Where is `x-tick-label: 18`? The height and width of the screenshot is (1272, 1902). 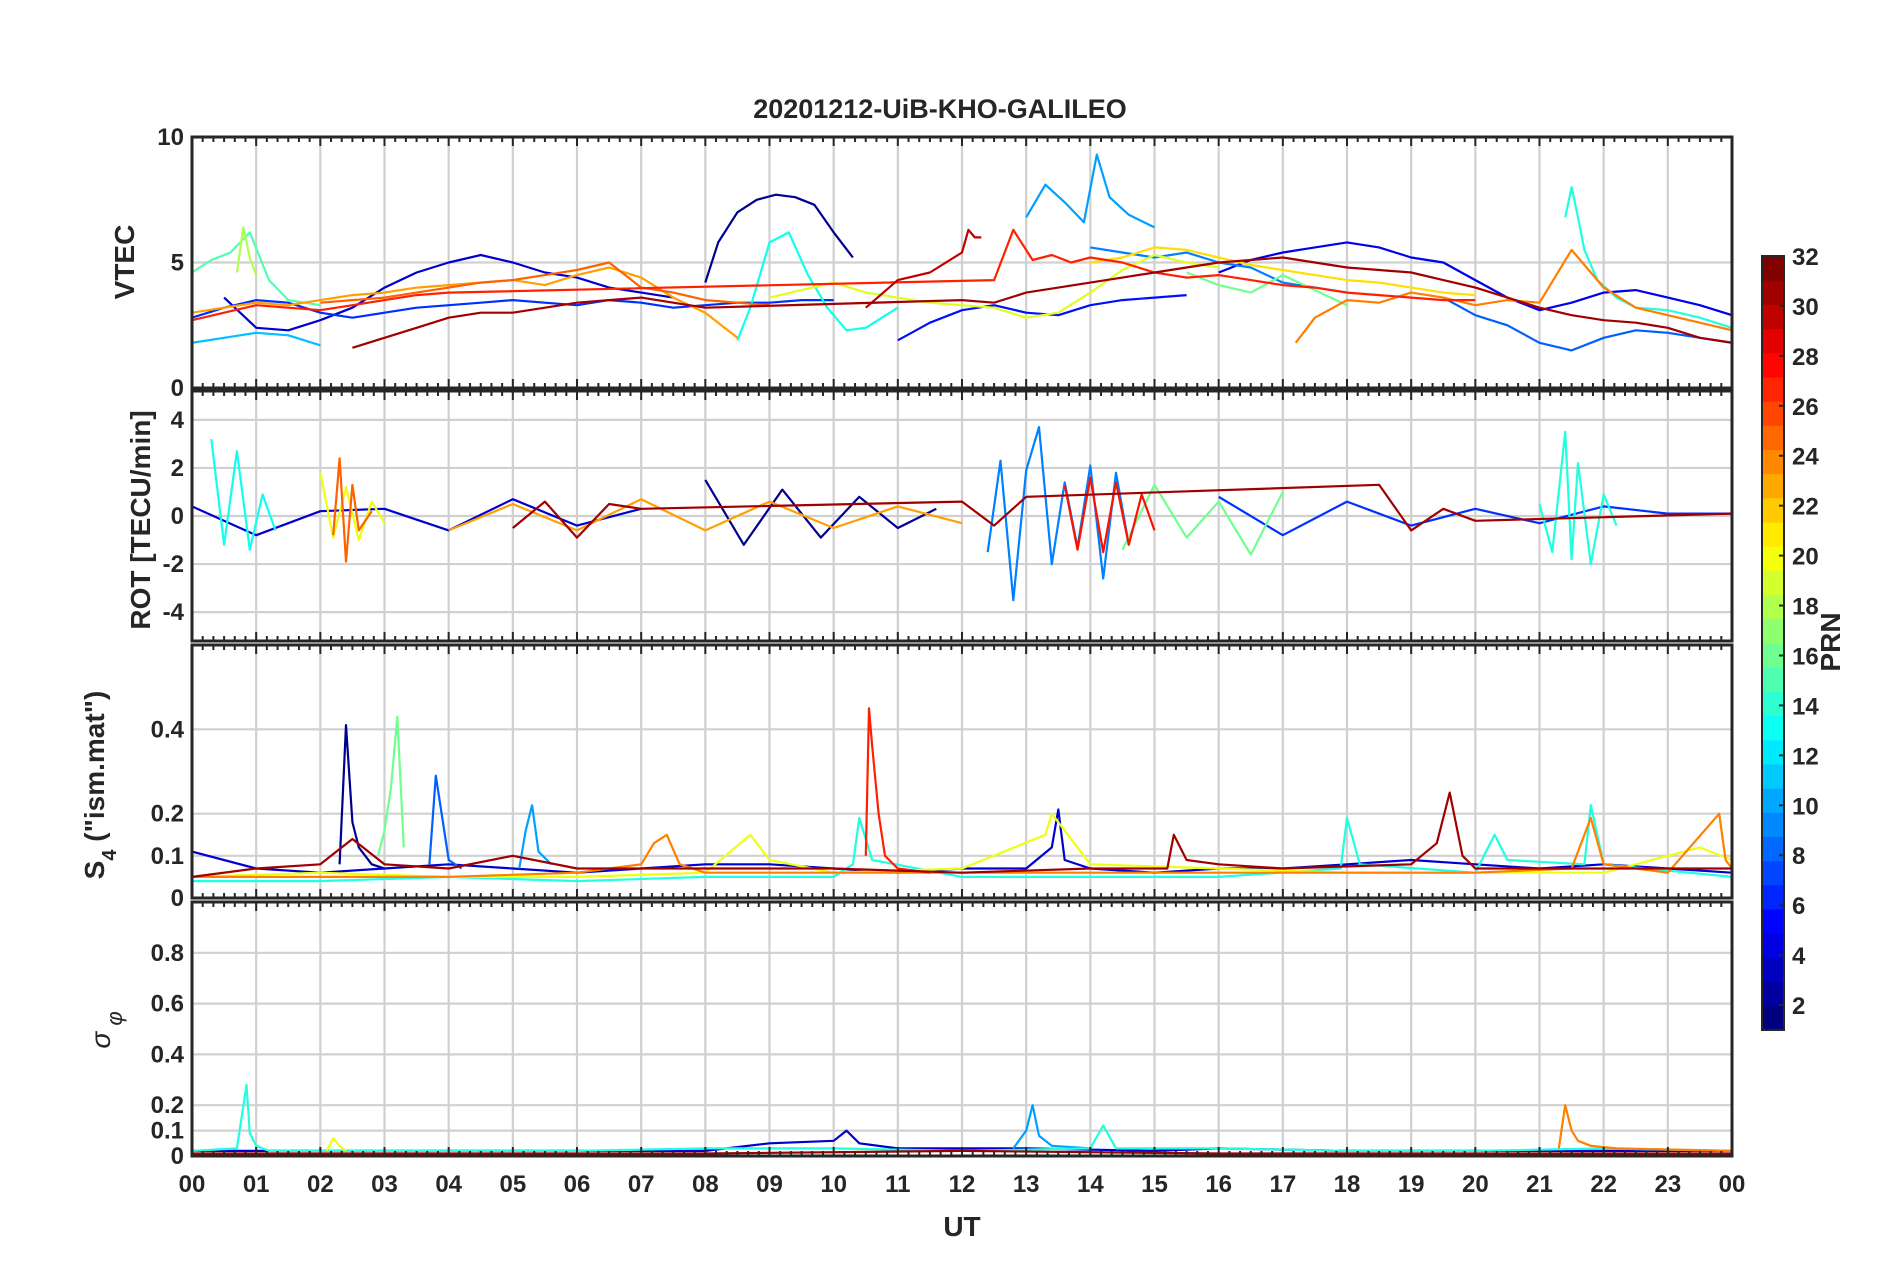
x-tick-label: 18 is located at coordinates (1347, 1184).